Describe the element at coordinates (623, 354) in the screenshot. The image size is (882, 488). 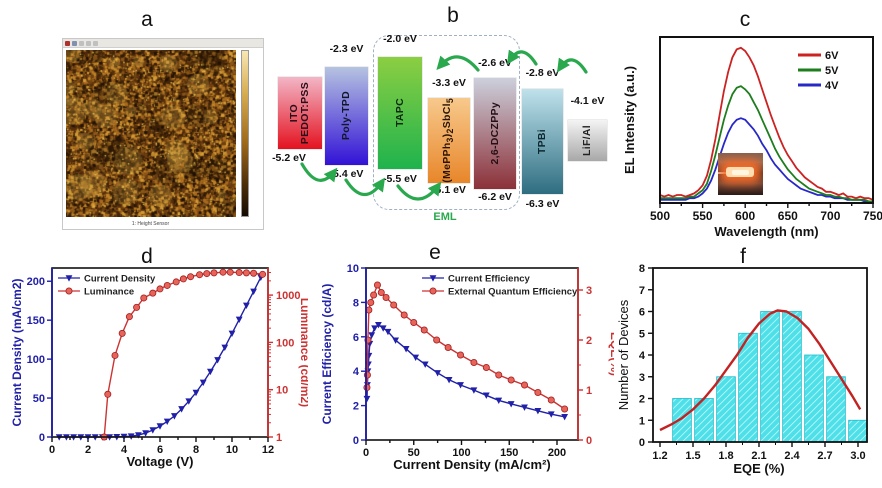
I see `svg-text: Number of Devices` at that location.